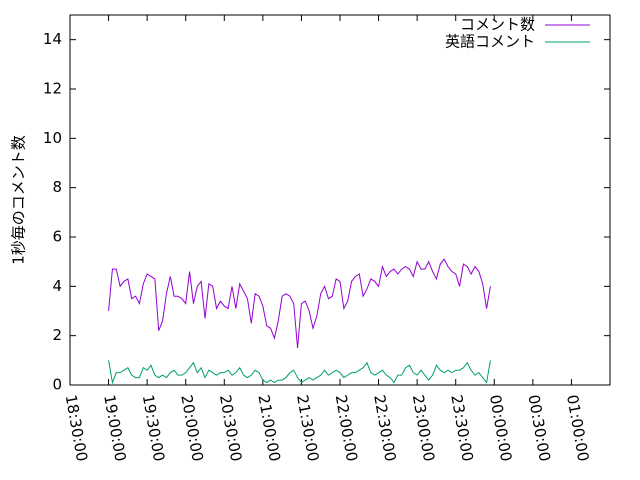  I want to click on x-tick-label: 20:00:00, so click(191, 427).